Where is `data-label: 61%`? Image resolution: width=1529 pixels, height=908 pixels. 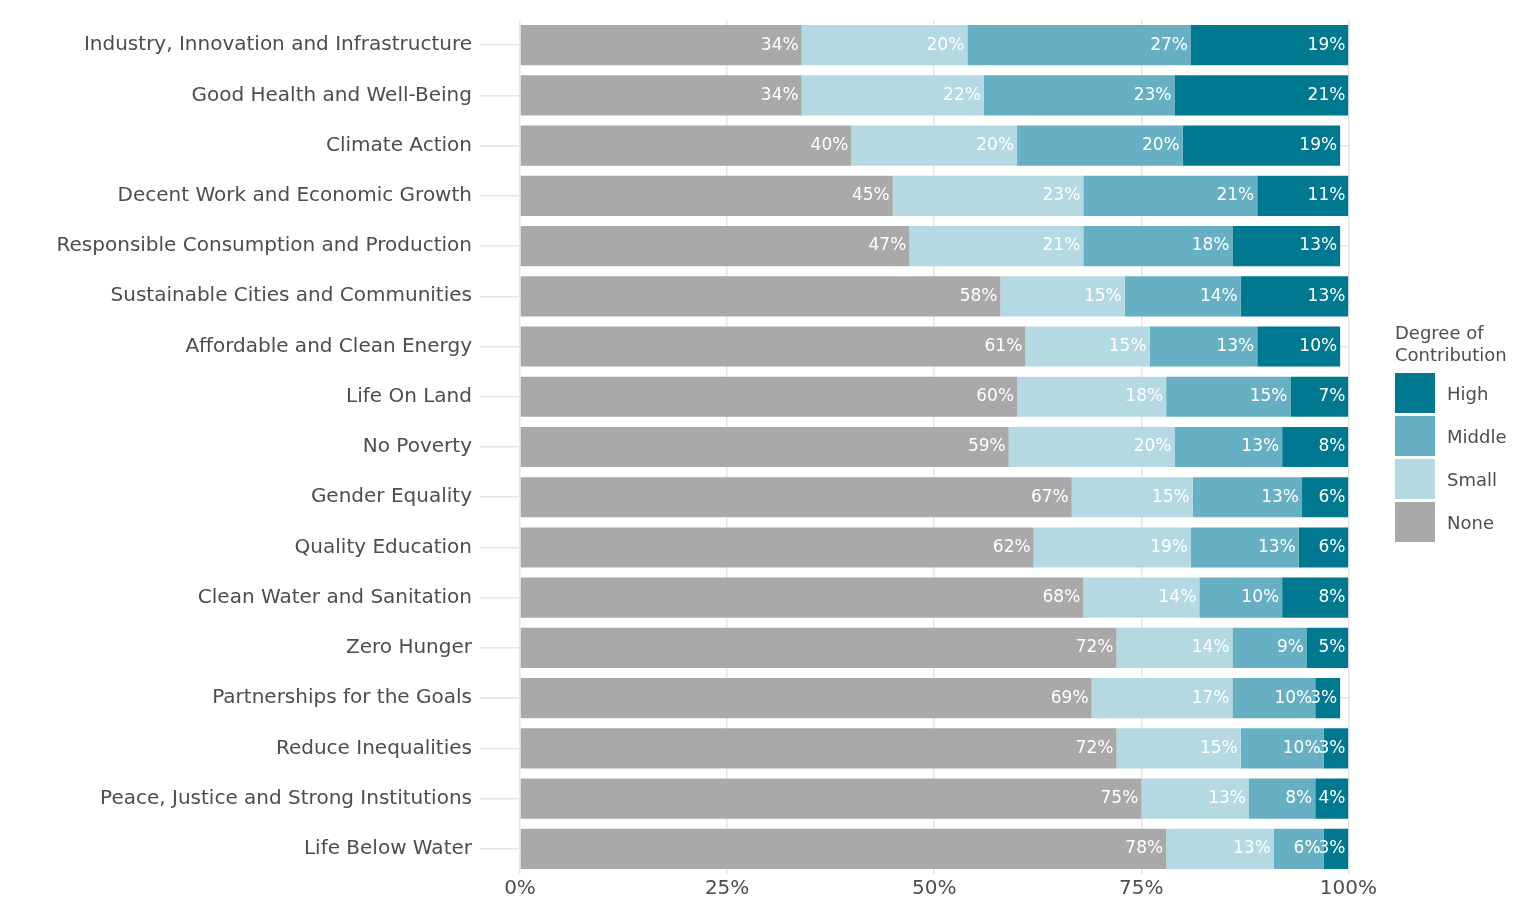 data-label: 61% is located at coordinates (1003, 344).